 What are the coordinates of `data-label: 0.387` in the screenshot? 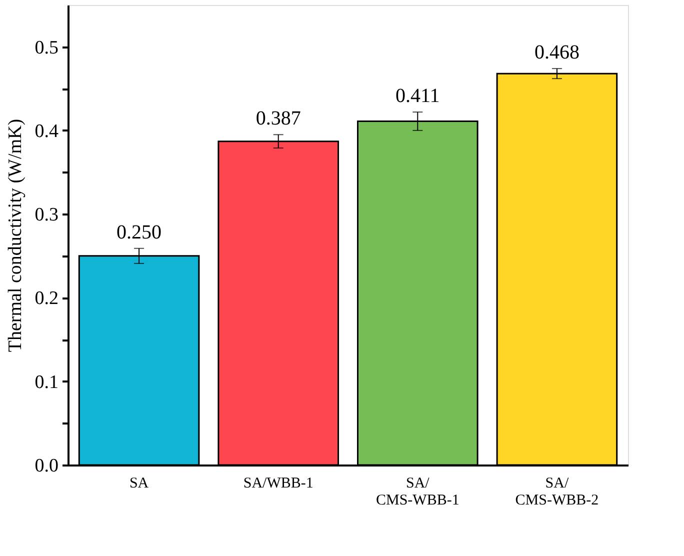 It's located at (278, 119).